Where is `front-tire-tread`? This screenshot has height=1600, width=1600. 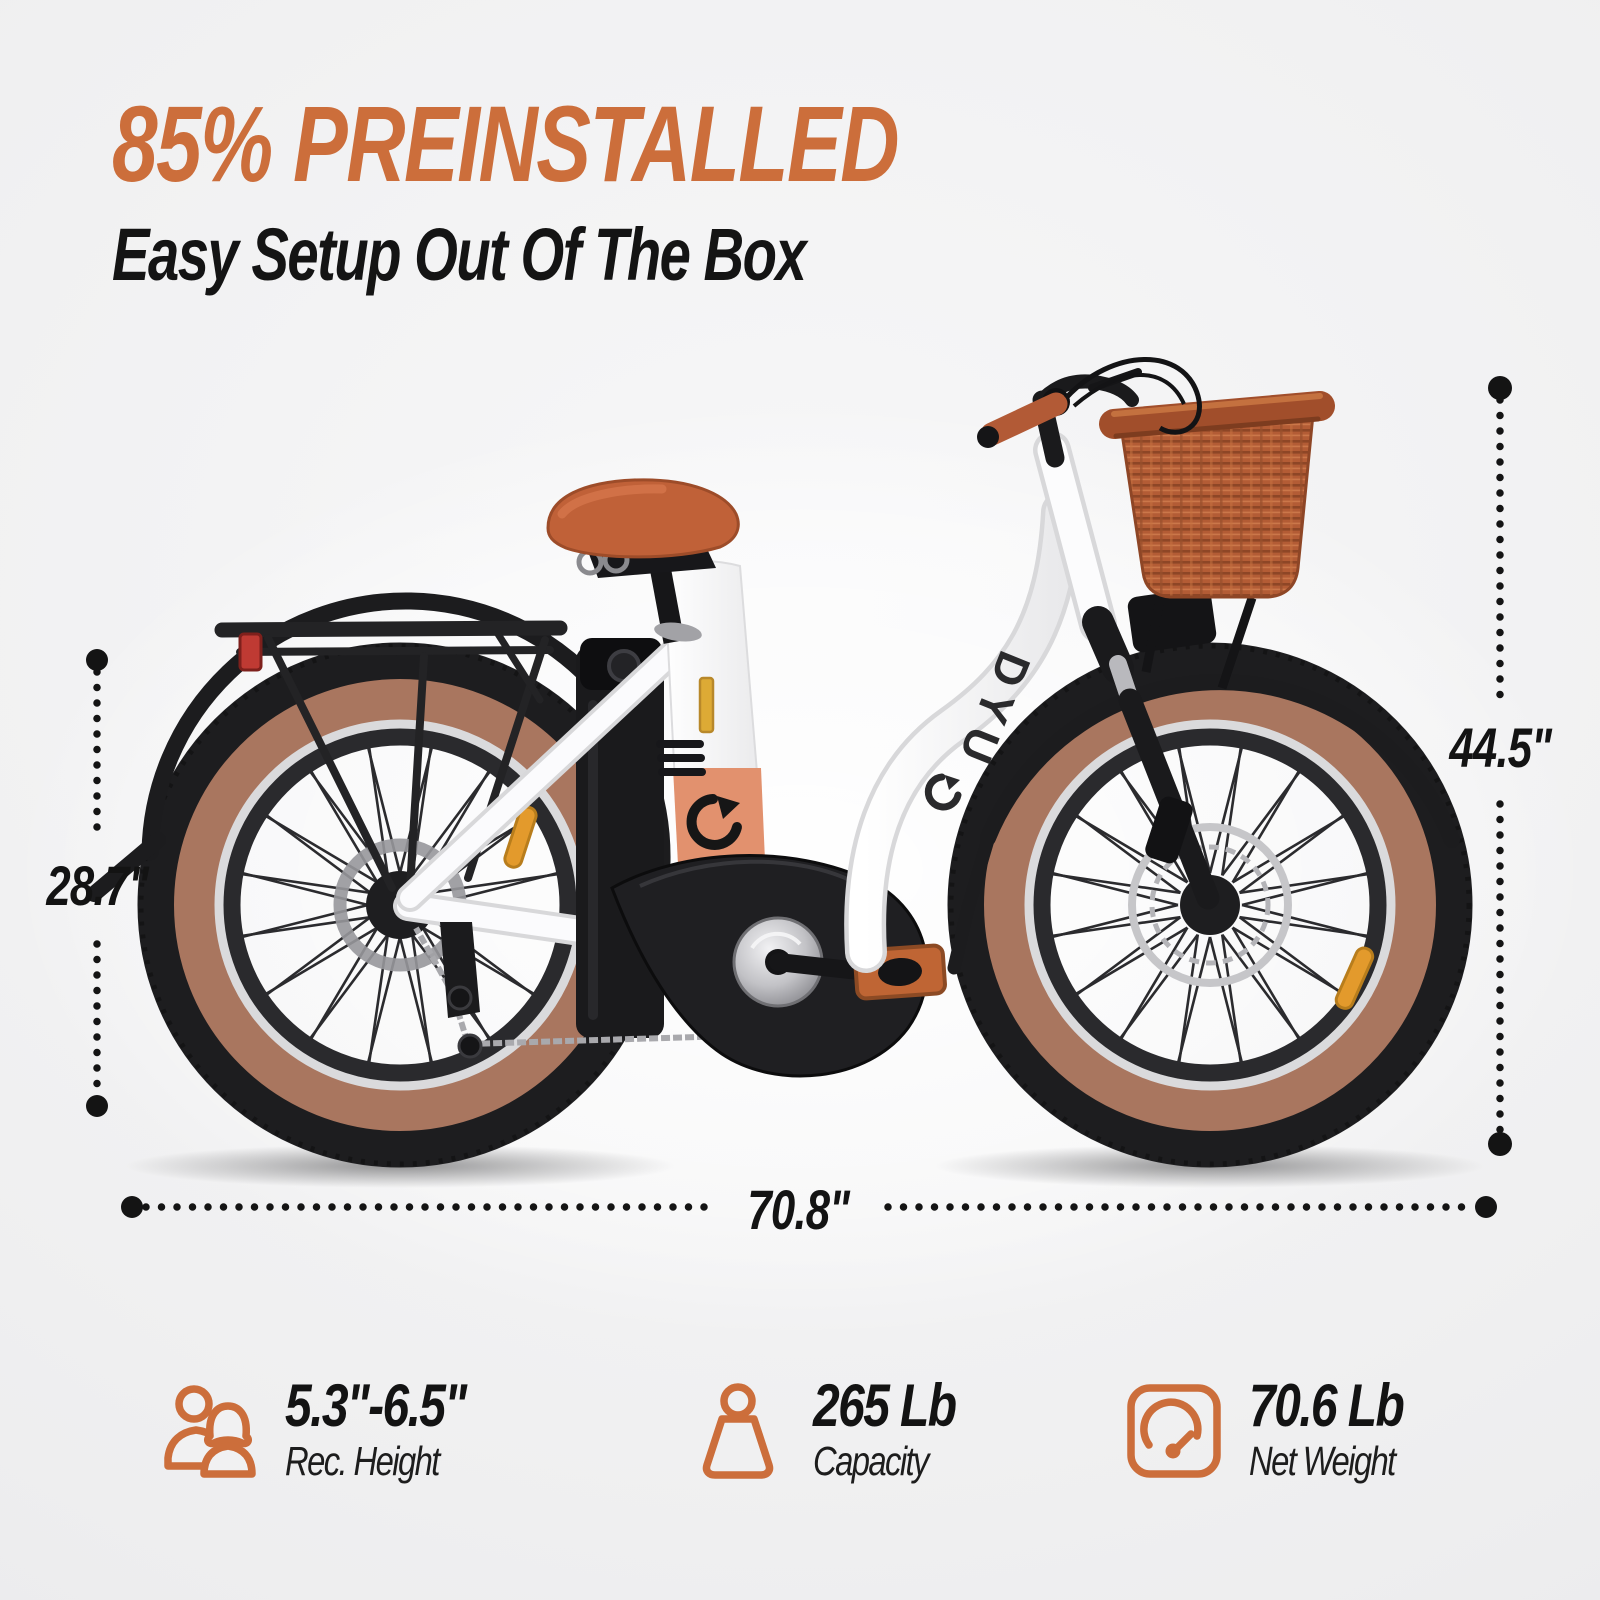 front-tire-tread is located at coordinates (1210, 905).